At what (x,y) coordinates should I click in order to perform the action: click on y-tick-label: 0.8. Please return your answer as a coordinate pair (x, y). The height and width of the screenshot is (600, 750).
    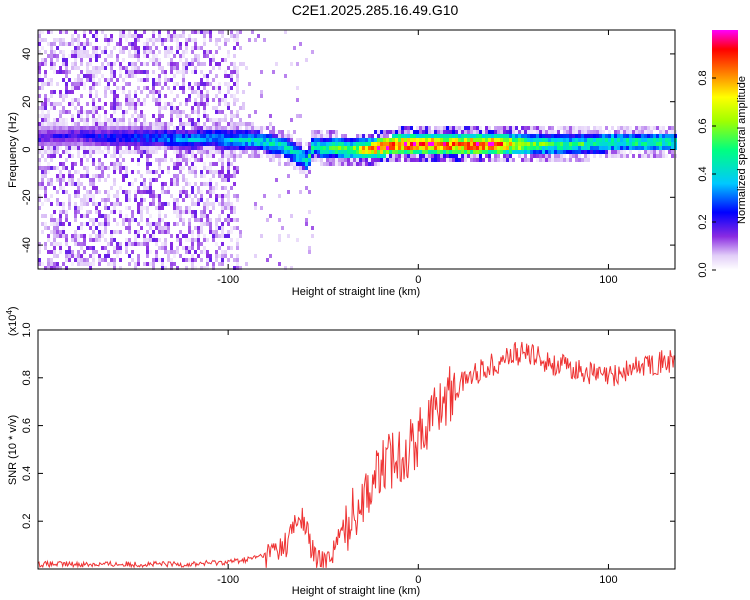
    Looking at the image, I should click on (27, 377).